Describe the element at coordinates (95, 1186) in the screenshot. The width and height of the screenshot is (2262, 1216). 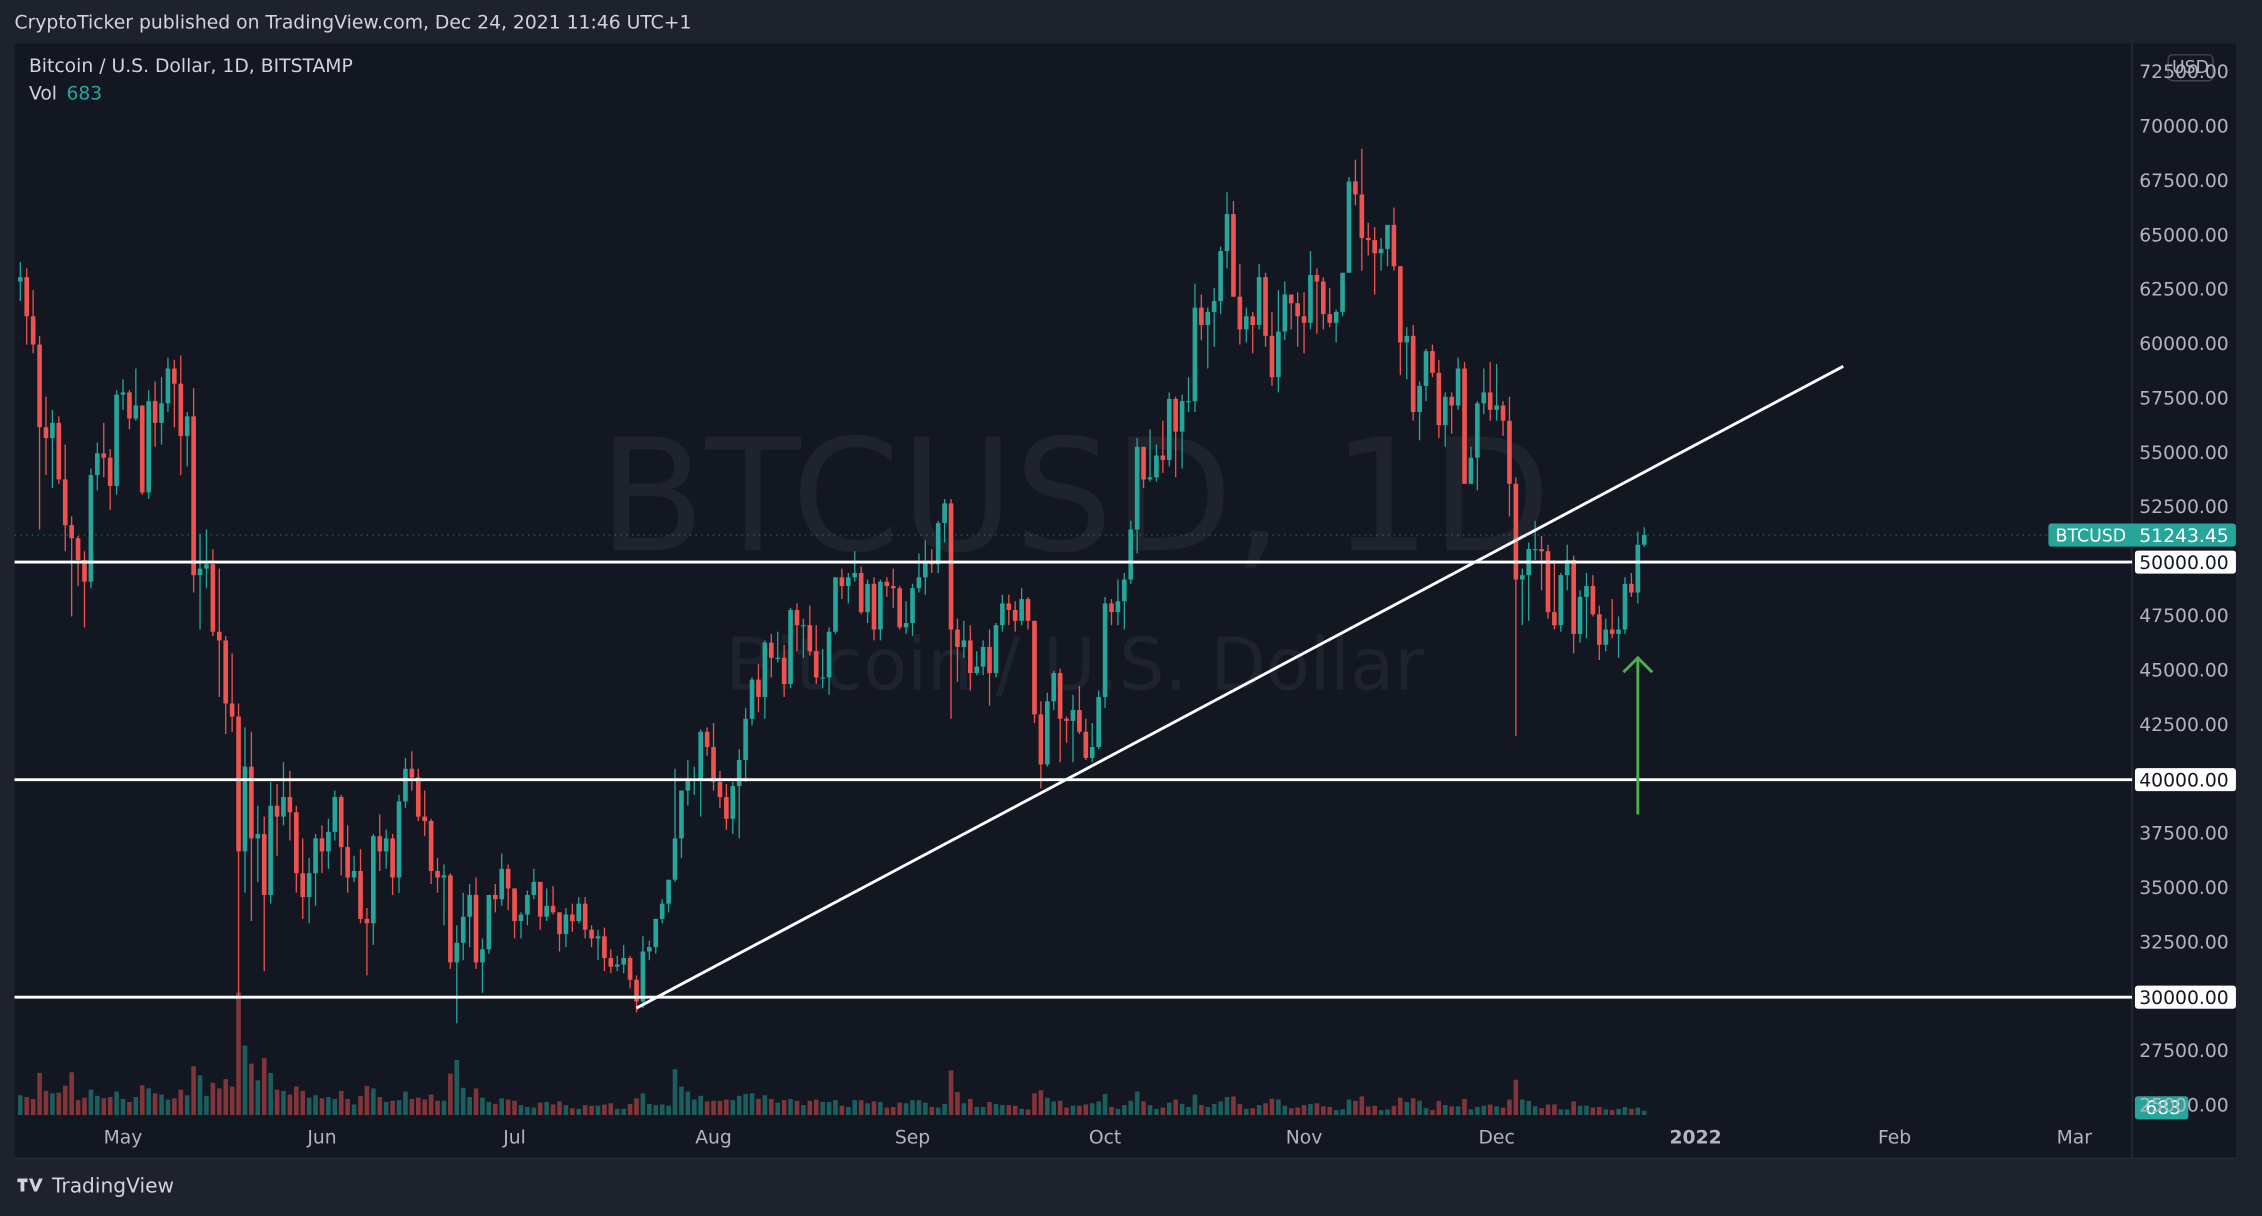
I see `brand-logo: TradingView` at that location.